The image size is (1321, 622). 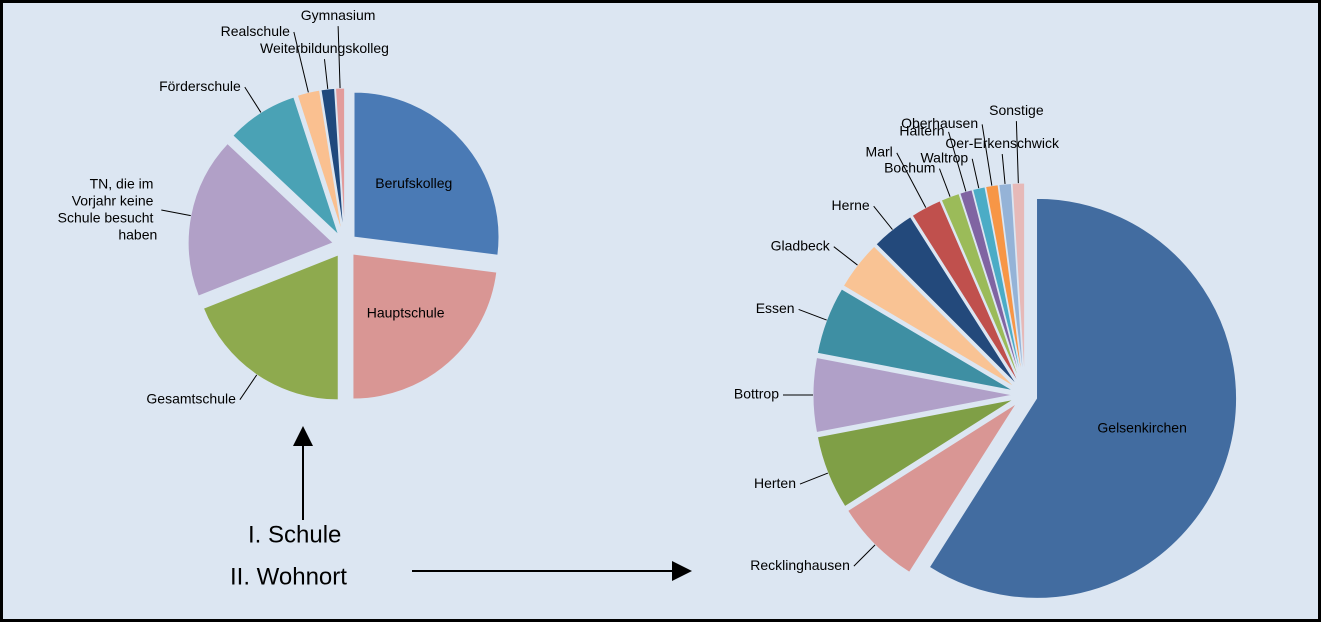 What do you see at coordinates (775, 308) in the screenshot?
I see `slice-label: Essen` at bounding box center [775, 308].